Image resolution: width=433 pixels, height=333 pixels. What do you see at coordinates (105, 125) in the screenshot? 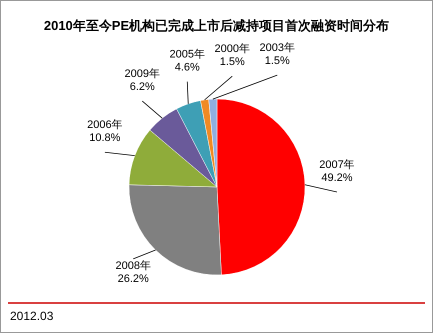
I see `slice-label: 2006年` at bounding box center [105, 125].